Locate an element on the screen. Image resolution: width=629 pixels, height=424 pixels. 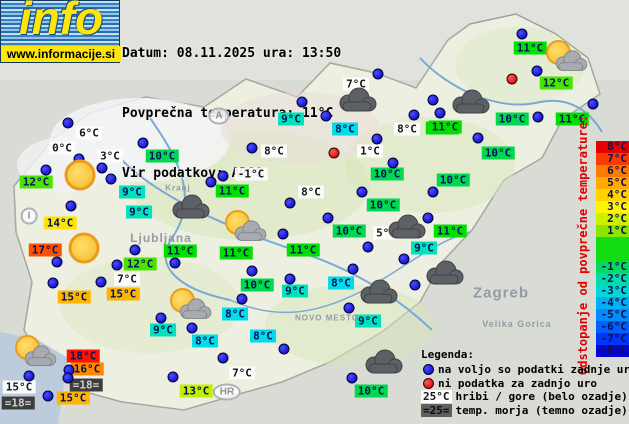
temp-chip: 1°C is located at coordinates (370, 151).